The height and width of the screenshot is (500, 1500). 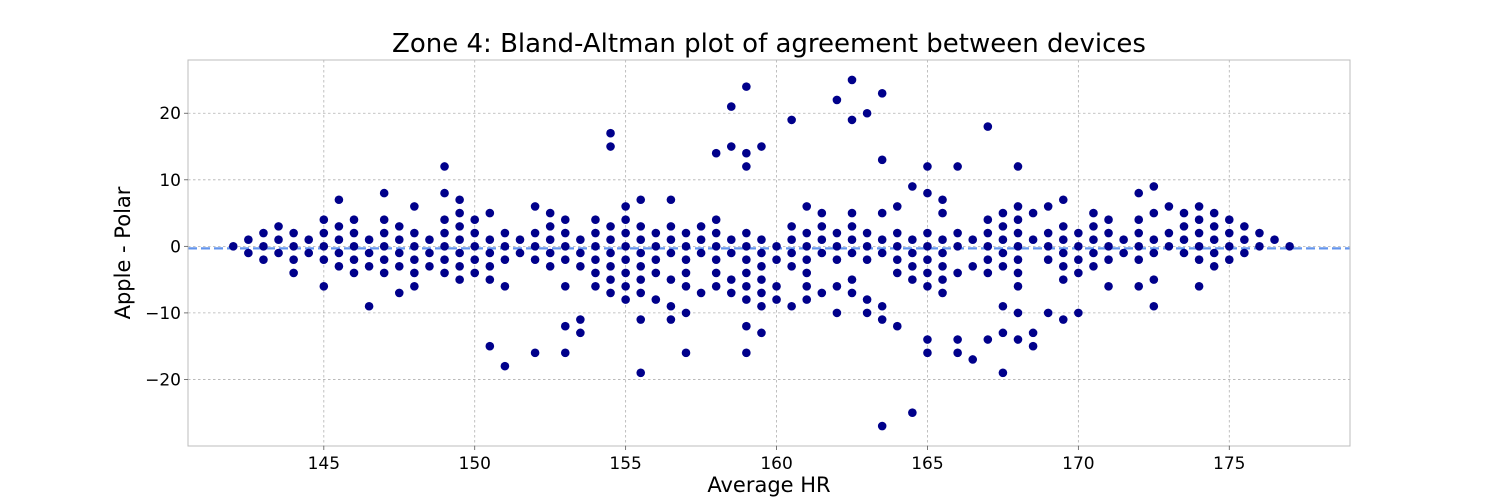 What do you see at coordinates (475, 464) in the screenshot?
I see `x-tick-label: 150` at bounding box center [475, 464].